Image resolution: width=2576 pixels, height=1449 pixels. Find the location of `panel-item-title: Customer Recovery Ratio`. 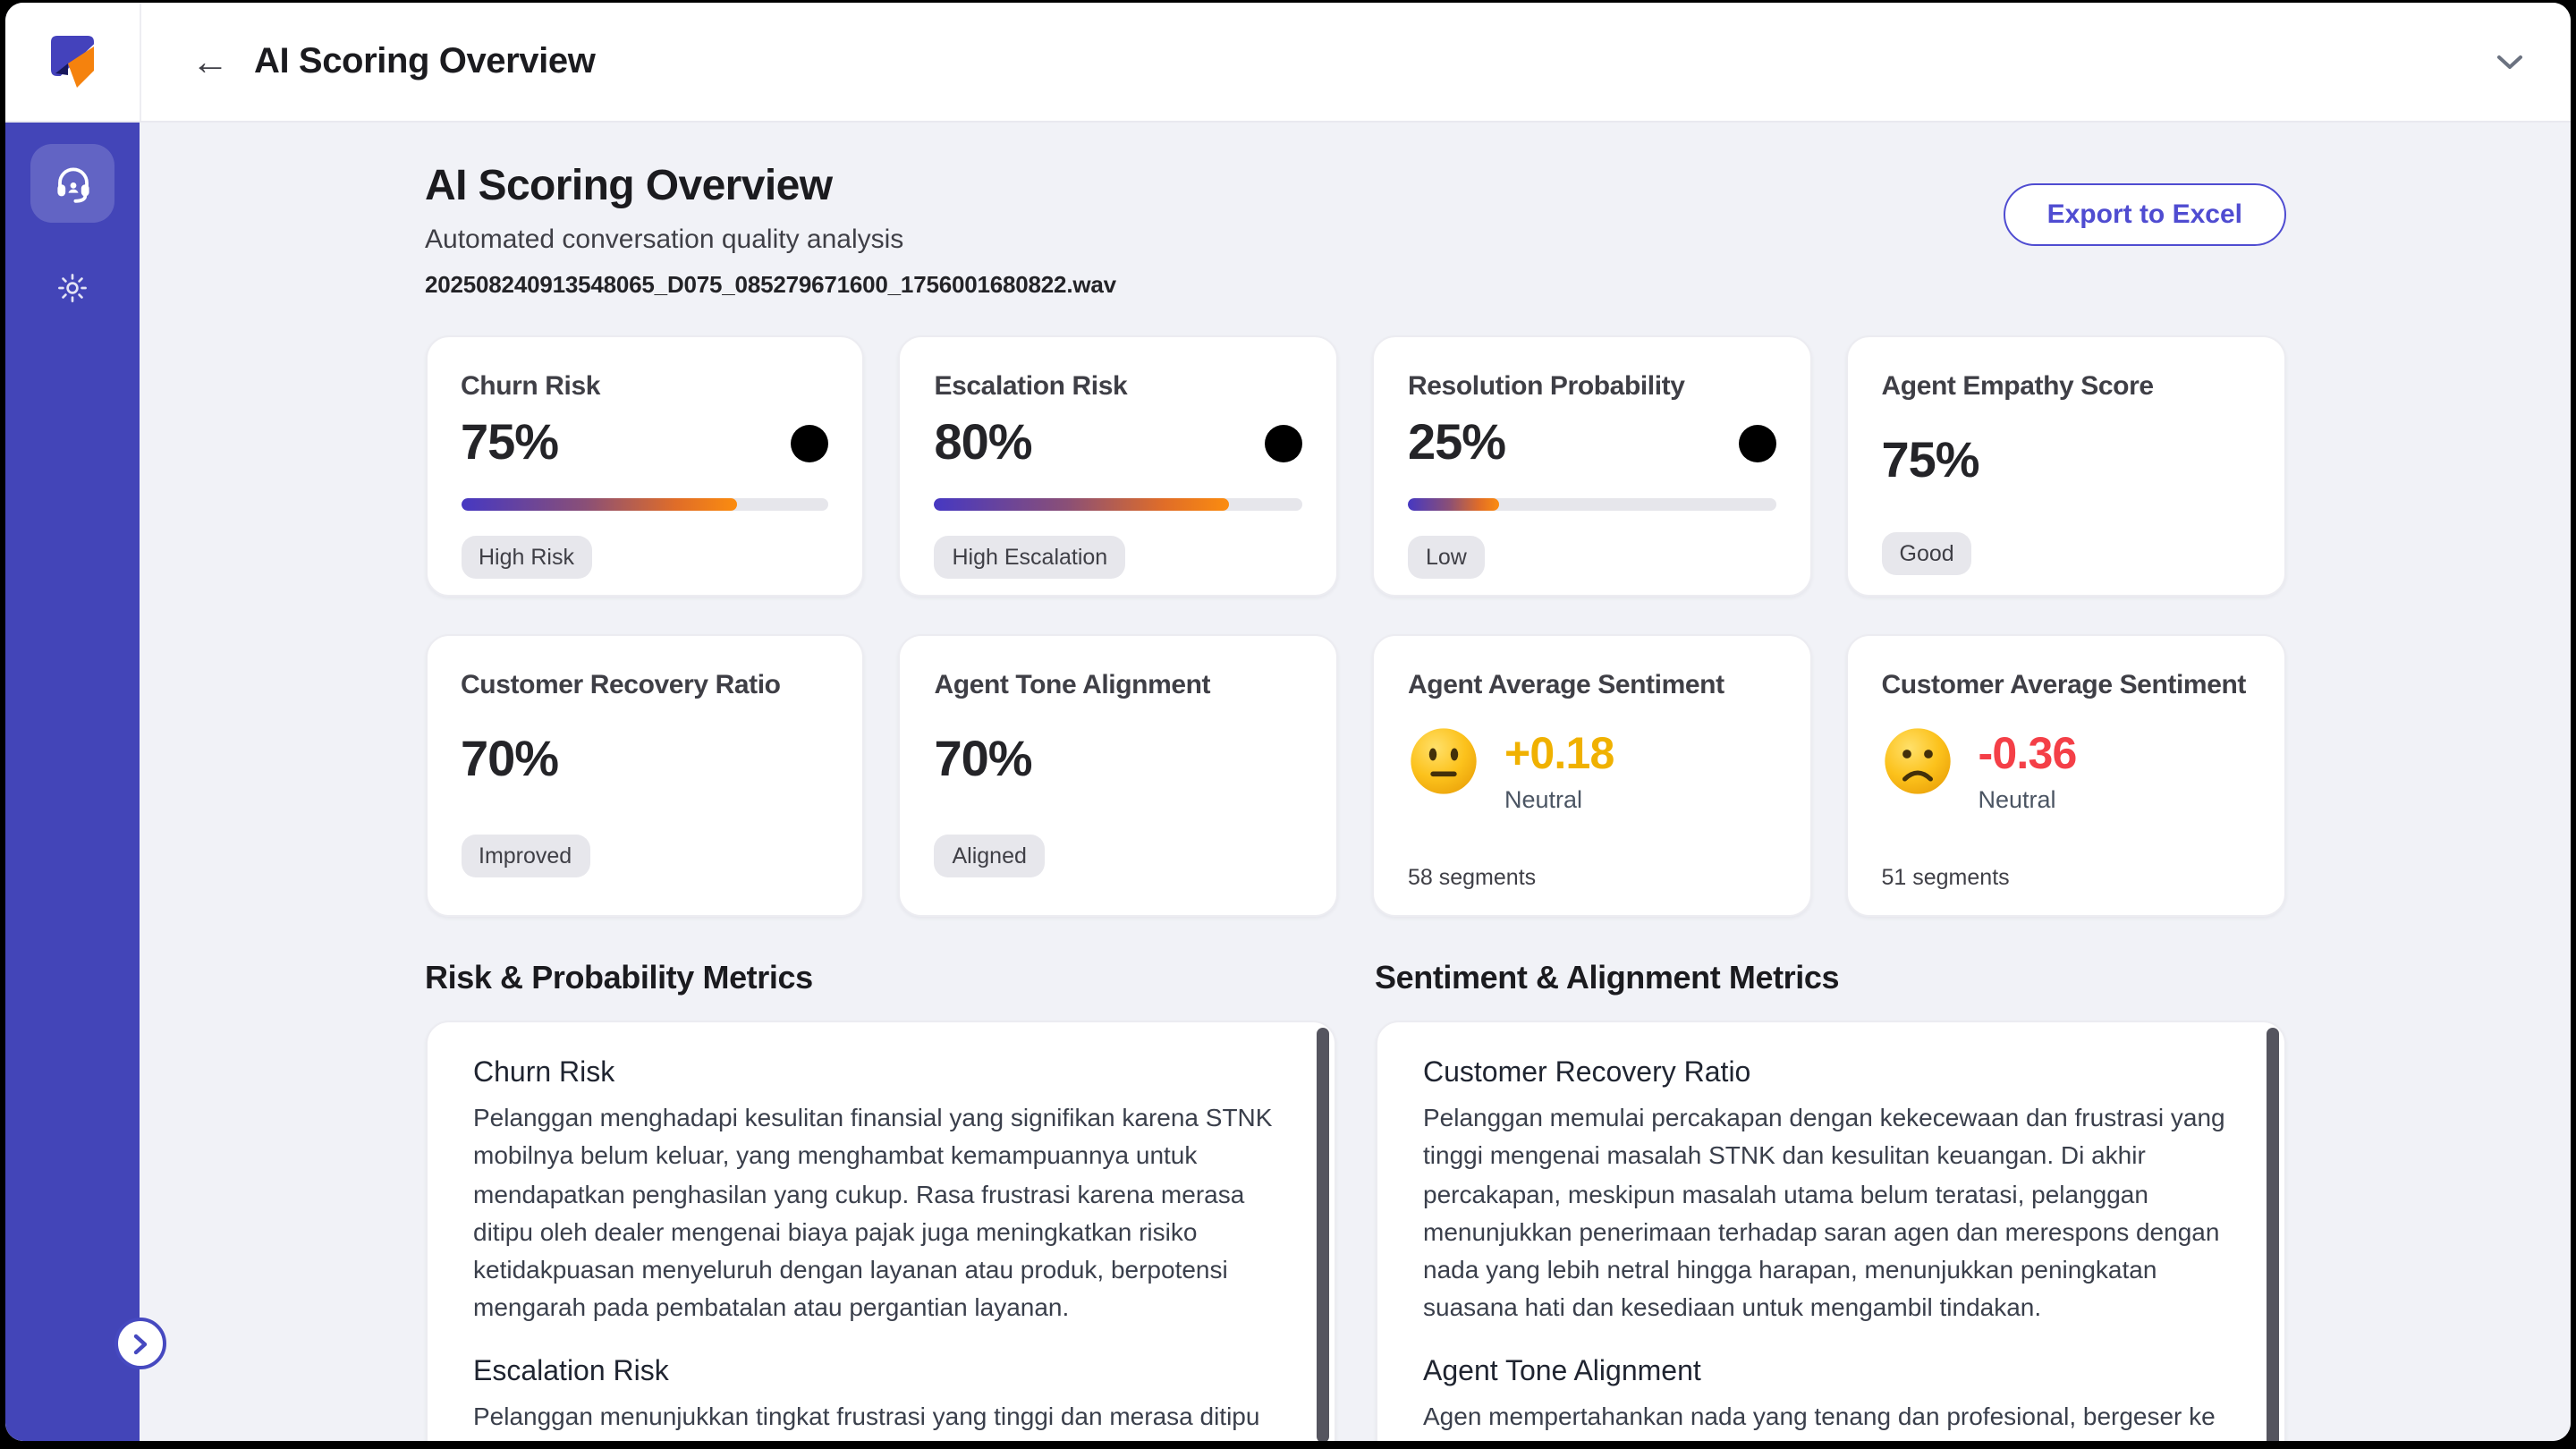

panel-item-title: Customer Recovery Ratio is located at coordinates (1587, 1073).